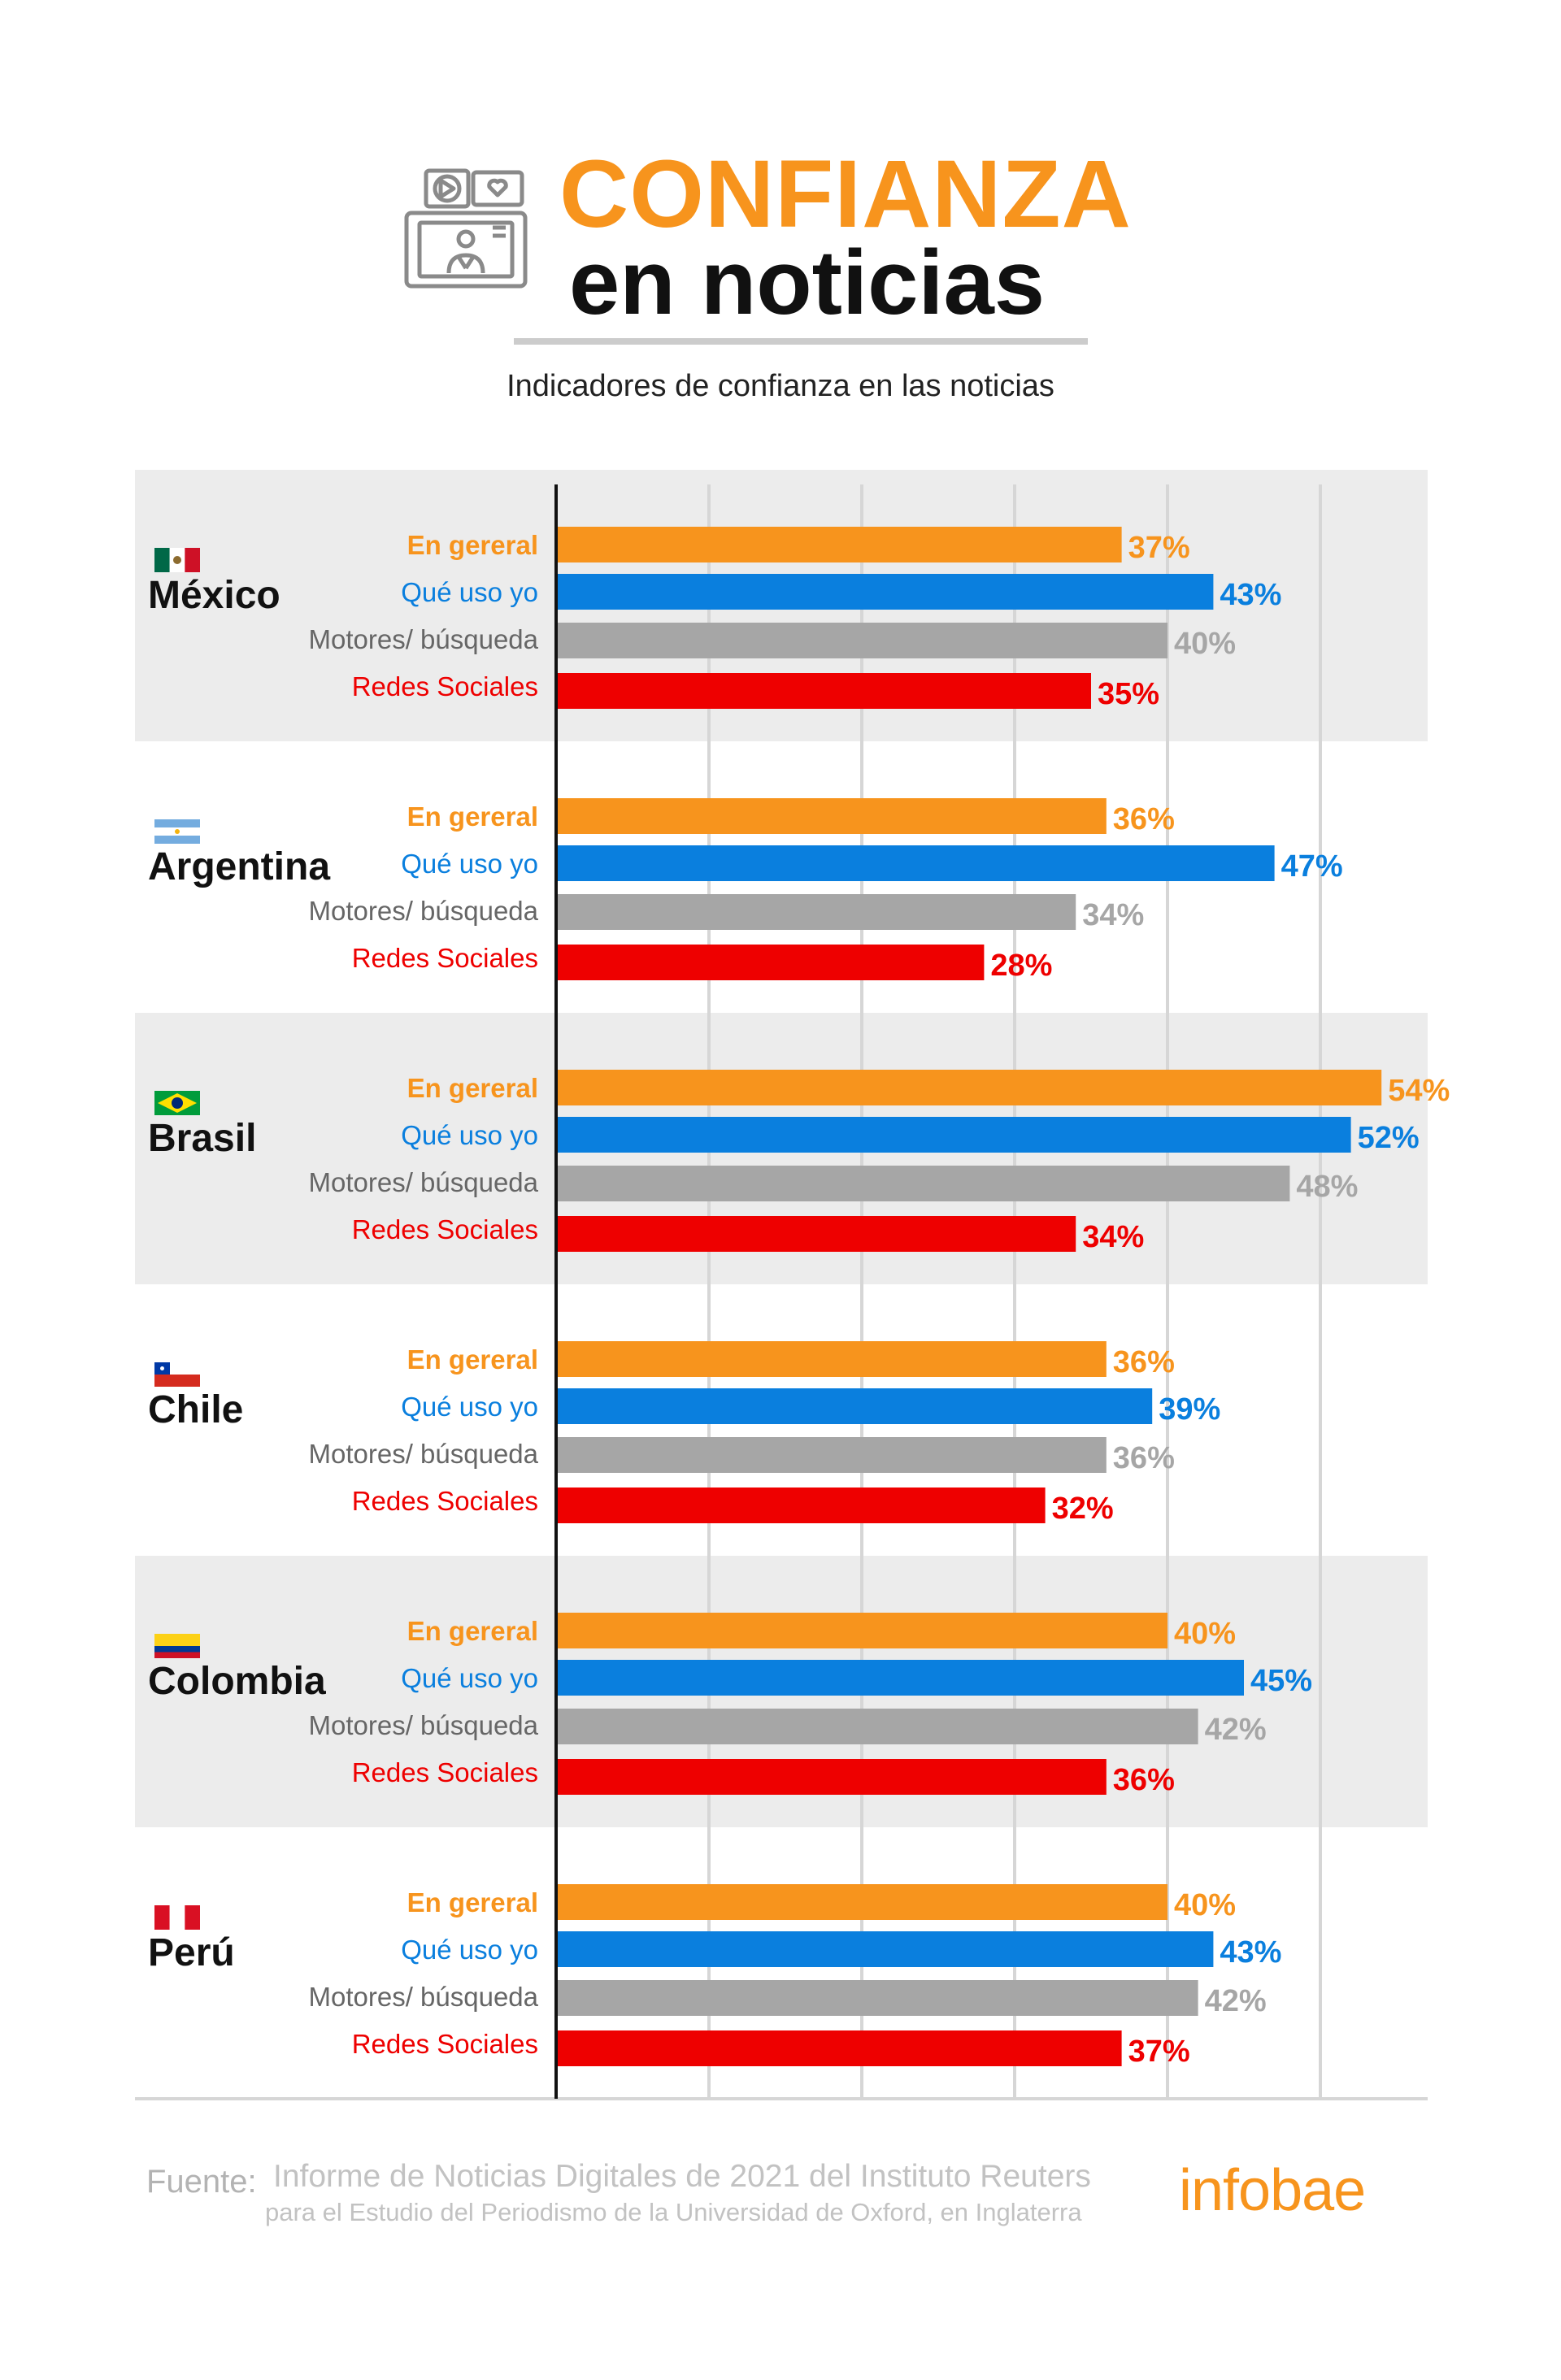  What do you see at coordinates (237, 1681) in the screenshot?
I see `country-label: Colombia` at bounding box center [237, 1681].